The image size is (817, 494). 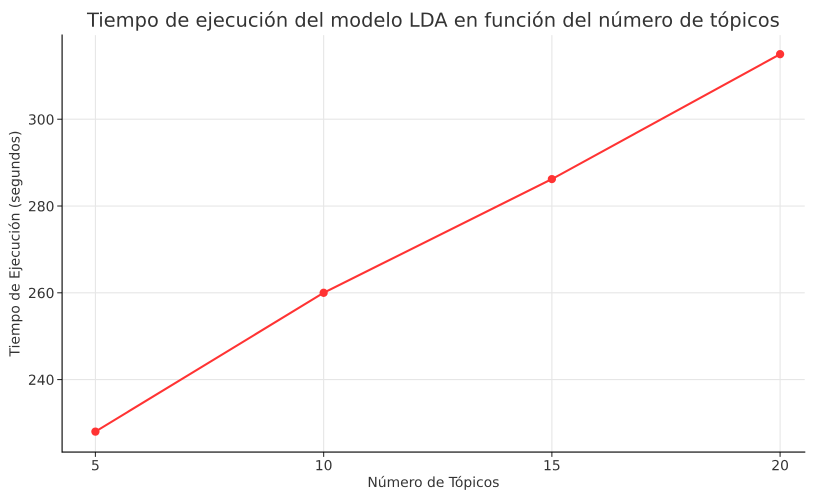 What do you see at coordinates (433, 483) in the screenshot?
I see `x-axis-title: Número de Tópicos` at bounding box center [433, 483].